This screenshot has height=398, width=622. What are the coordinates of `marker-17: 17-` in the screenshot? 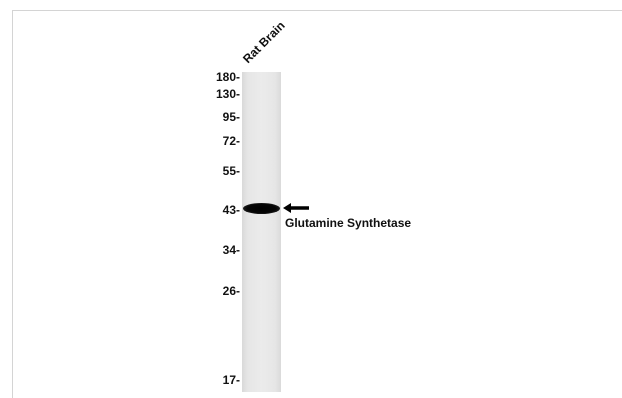 It's located at (231, 380).